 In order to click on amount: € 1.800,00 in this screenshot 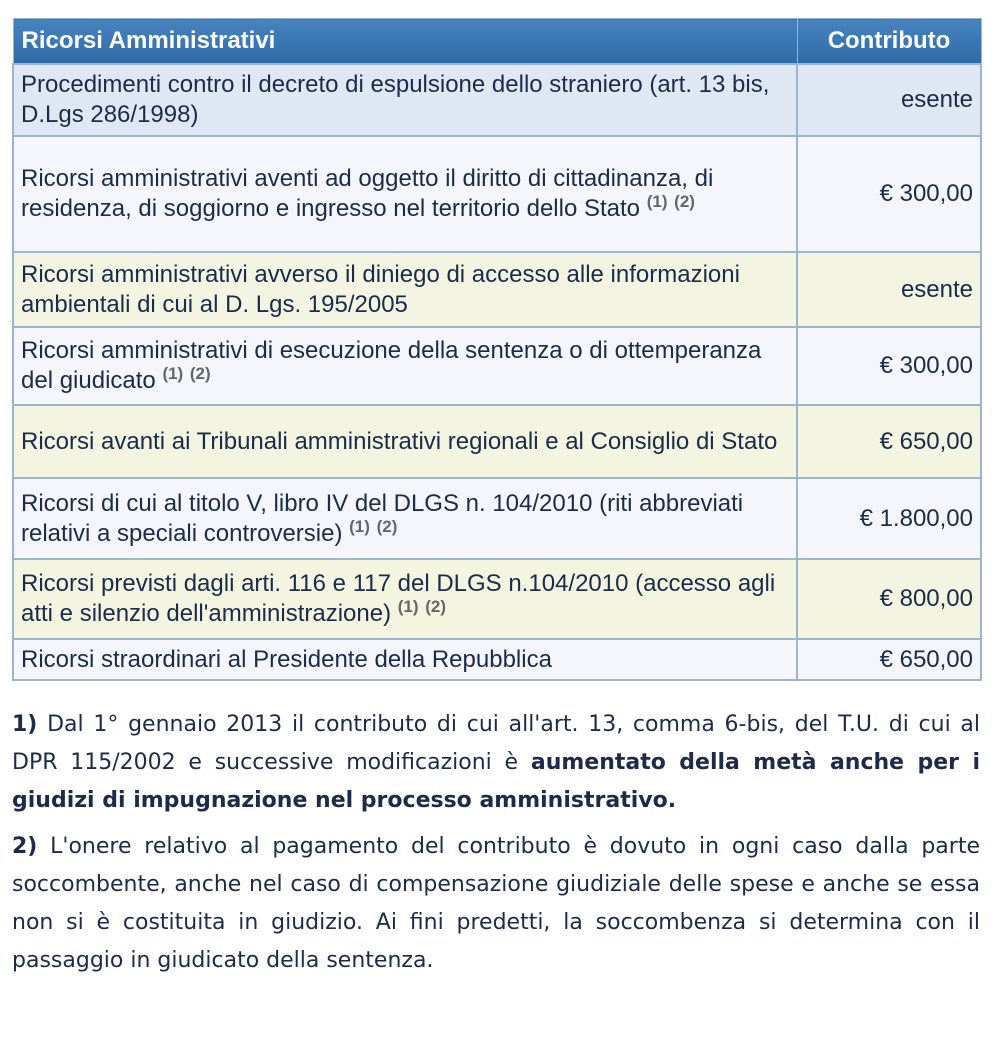, I will do `click(889, 518)`.